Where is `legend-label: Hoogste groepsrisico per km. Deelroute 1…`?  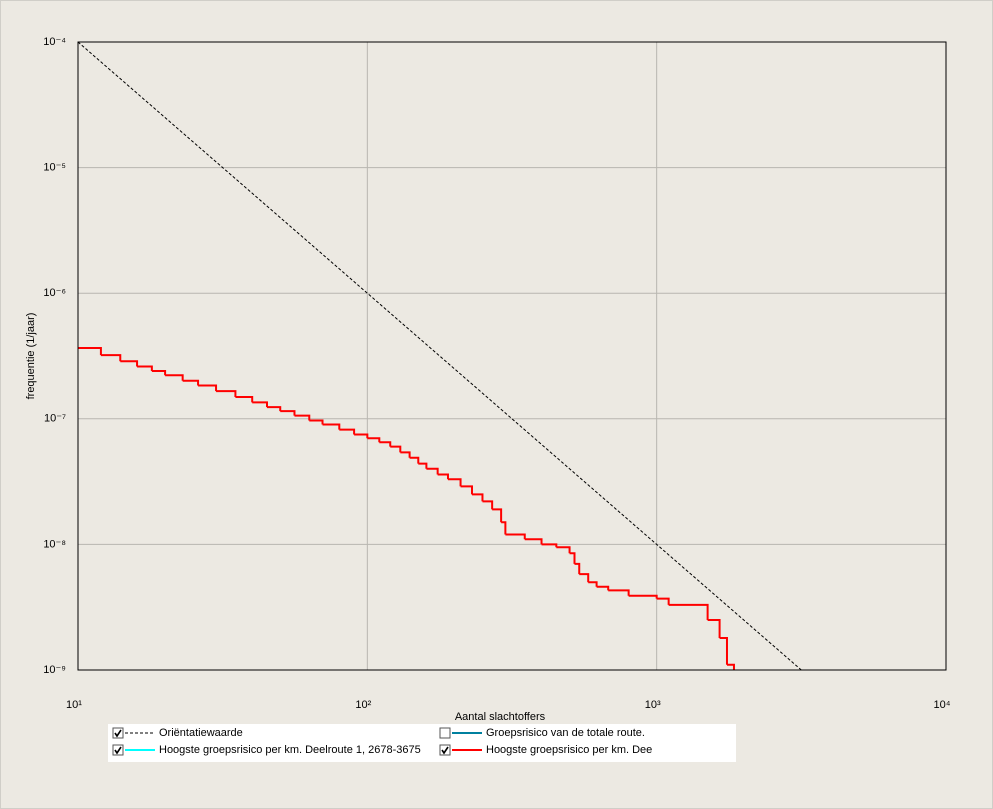
legend-label: Hoogste groepsrisico per km. Deelroute 1… is located at coordinates (290, 750).